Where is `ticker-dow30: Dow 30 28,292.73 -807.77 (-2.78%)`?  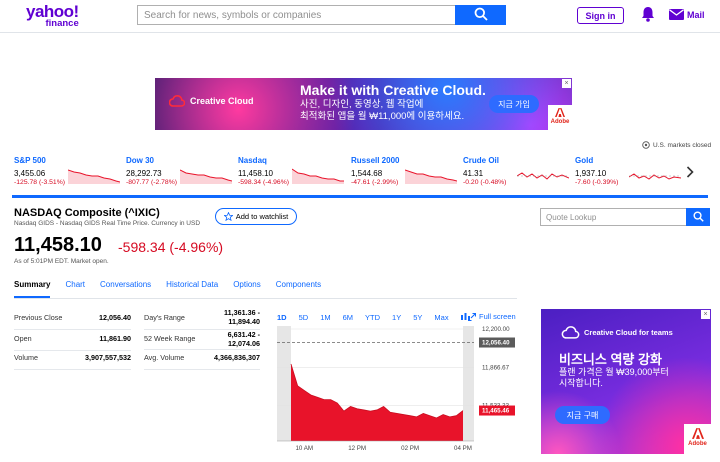
ticker-dow30: Dow 30 28,292.73 -807.77 (-2.78%) is located at coordinates (182, 174).